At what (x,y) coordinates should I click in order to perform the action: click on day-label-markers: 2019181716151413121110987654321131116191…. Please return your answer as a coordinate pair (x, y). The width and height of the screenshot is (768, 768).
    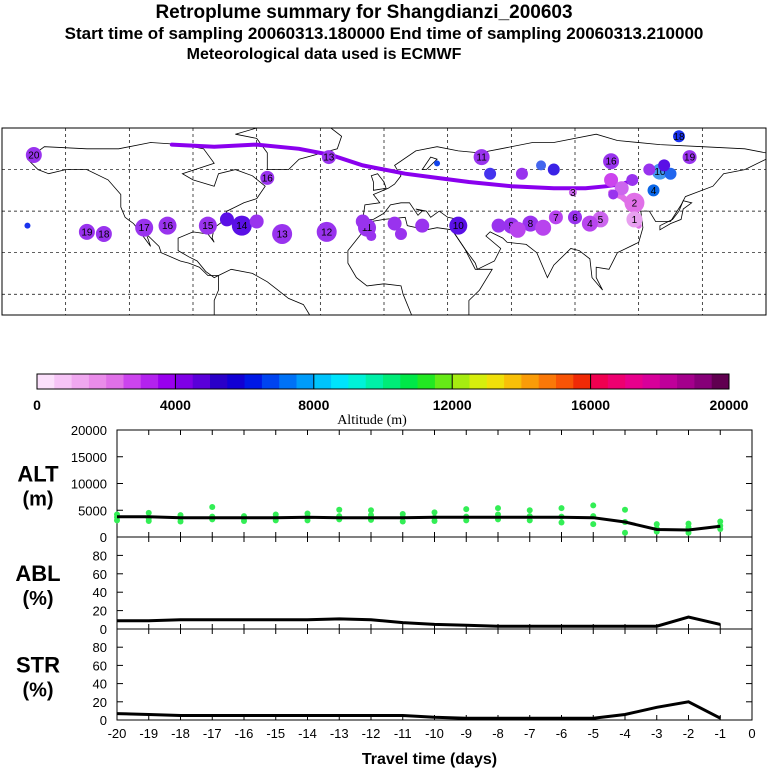
    Looking at the image, I should click on (360, 187).